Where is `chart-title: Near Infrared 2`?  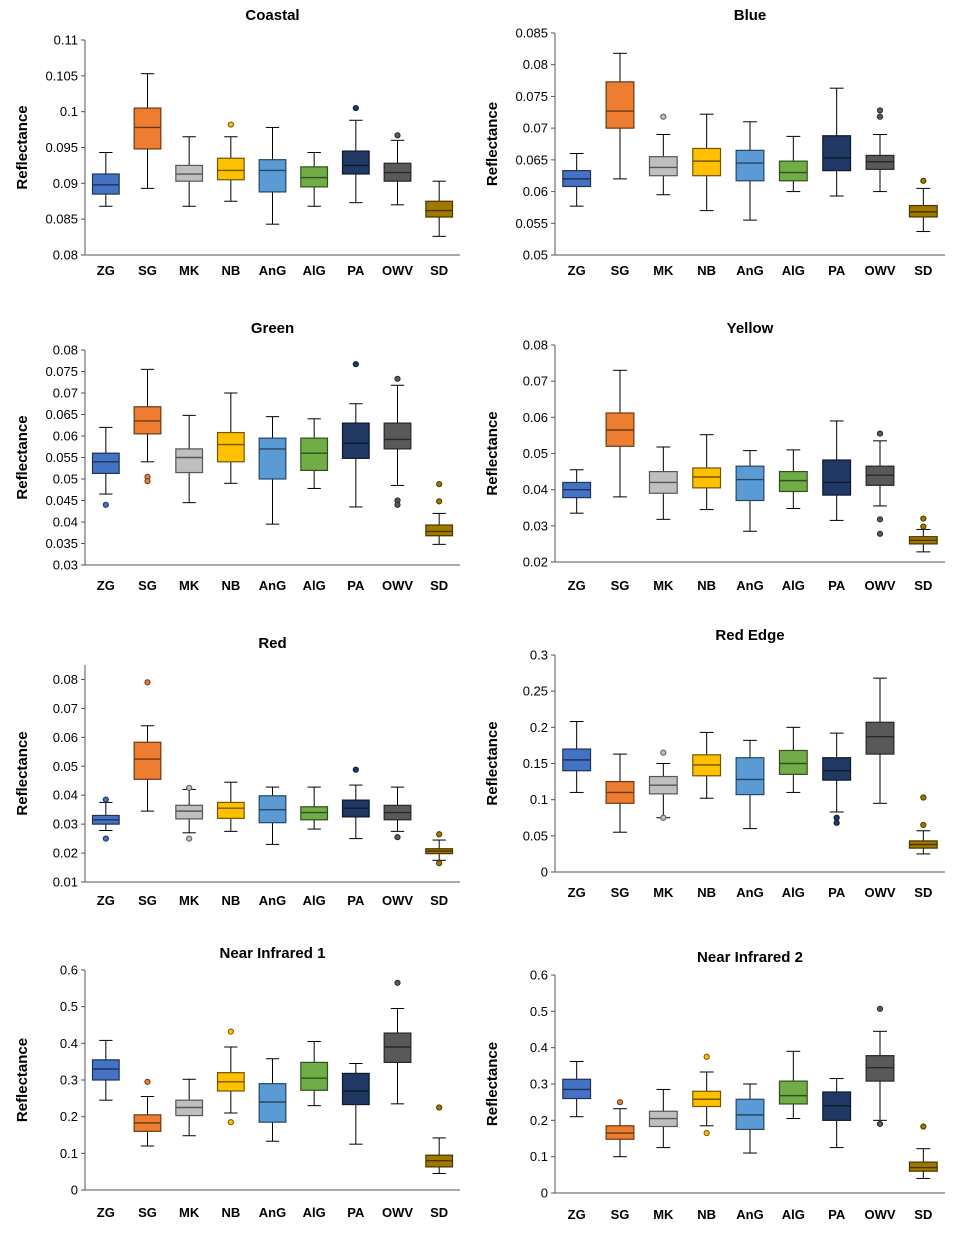 chart-title: Near Infrared 2 is located at coordinates (750, 957).